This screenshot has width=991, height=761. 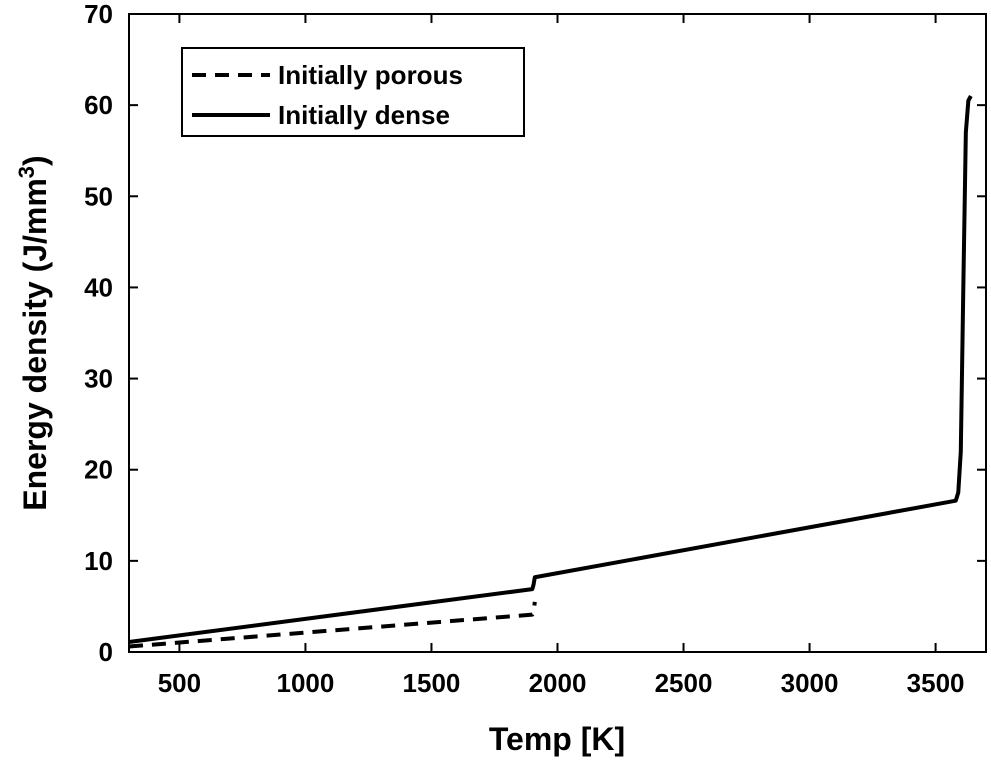 I want to click on y-tick-label: 40, so click(x=98, y=287).